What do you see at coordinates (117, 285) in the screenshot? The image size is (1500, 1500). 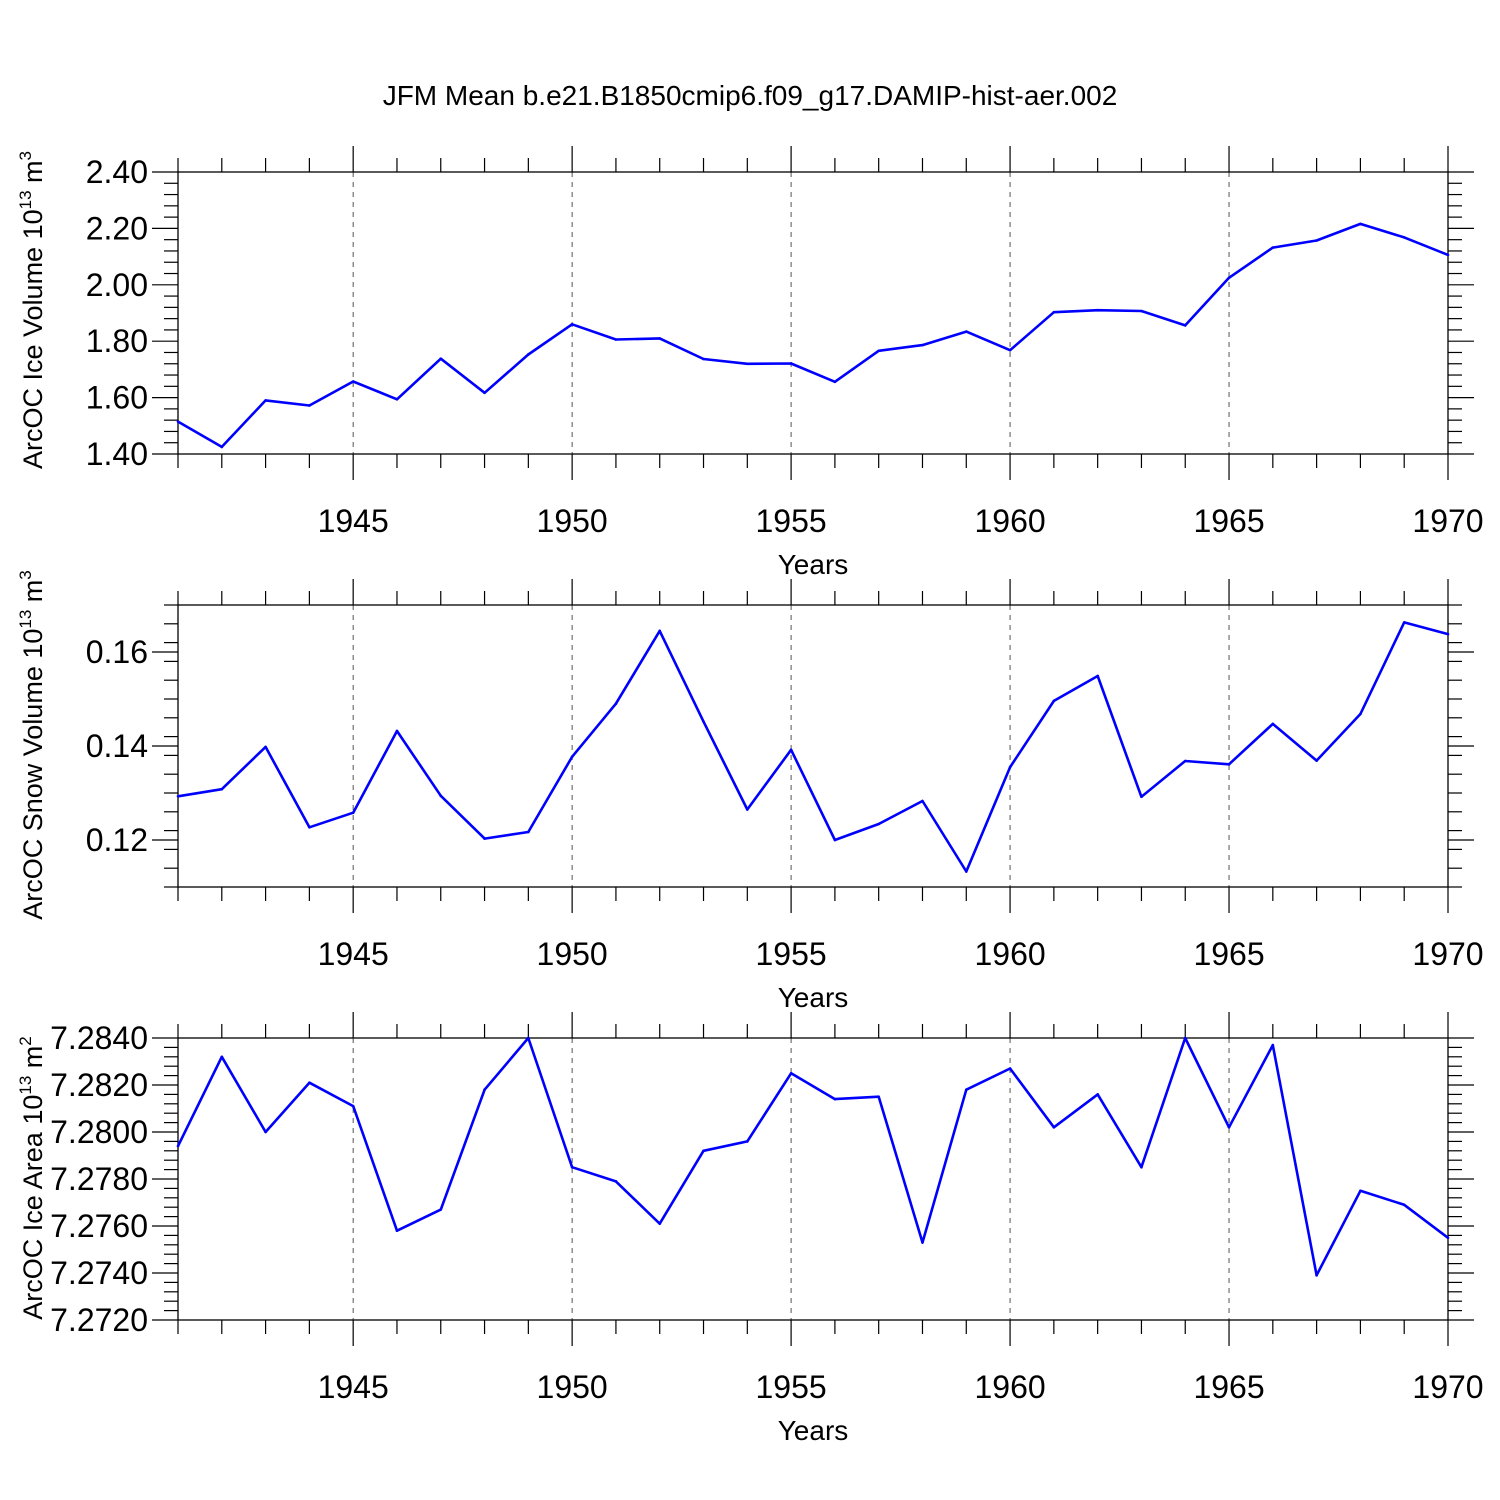 I see `y-tick-label: 2.00` at bounding box center [117, 285].